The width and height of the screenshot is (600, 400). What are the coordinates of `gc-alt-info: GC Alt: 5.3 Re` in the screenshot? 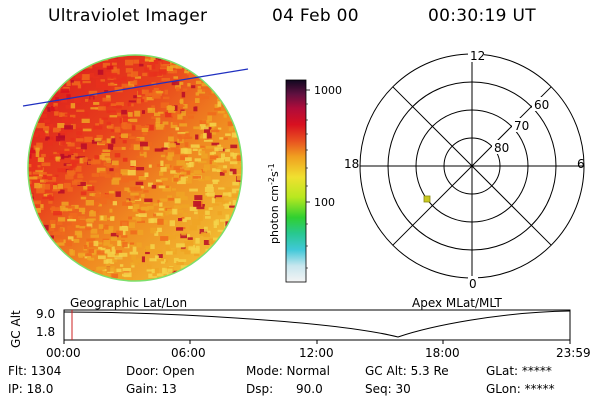 It's located at (407, 371).